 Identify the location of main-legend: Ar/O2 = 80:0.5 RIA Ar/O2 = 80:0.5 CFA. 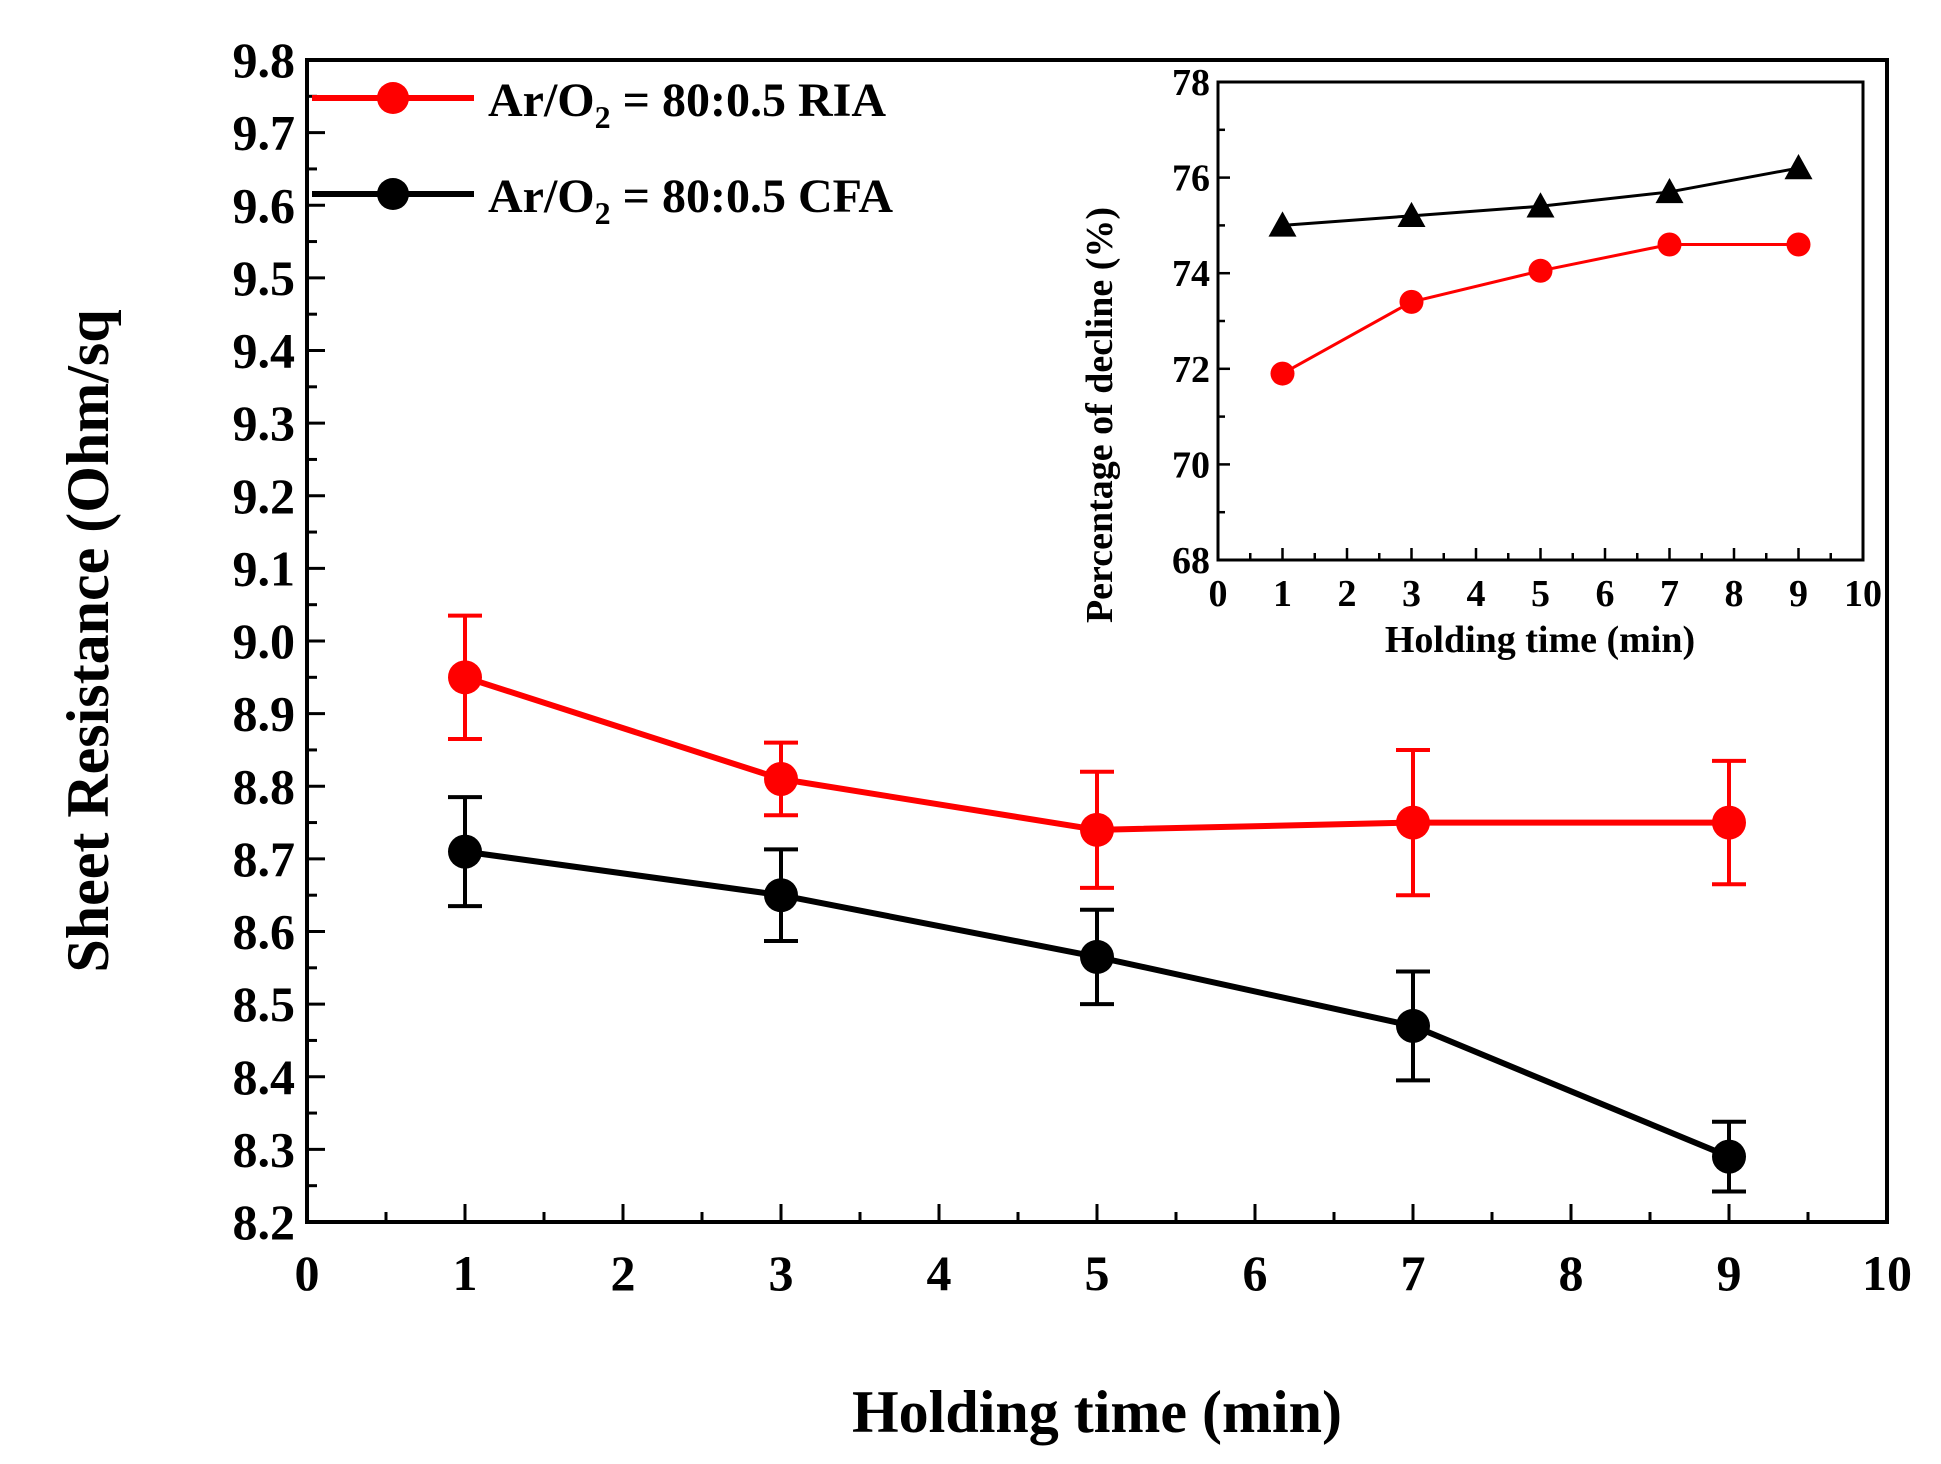
(602, 152).